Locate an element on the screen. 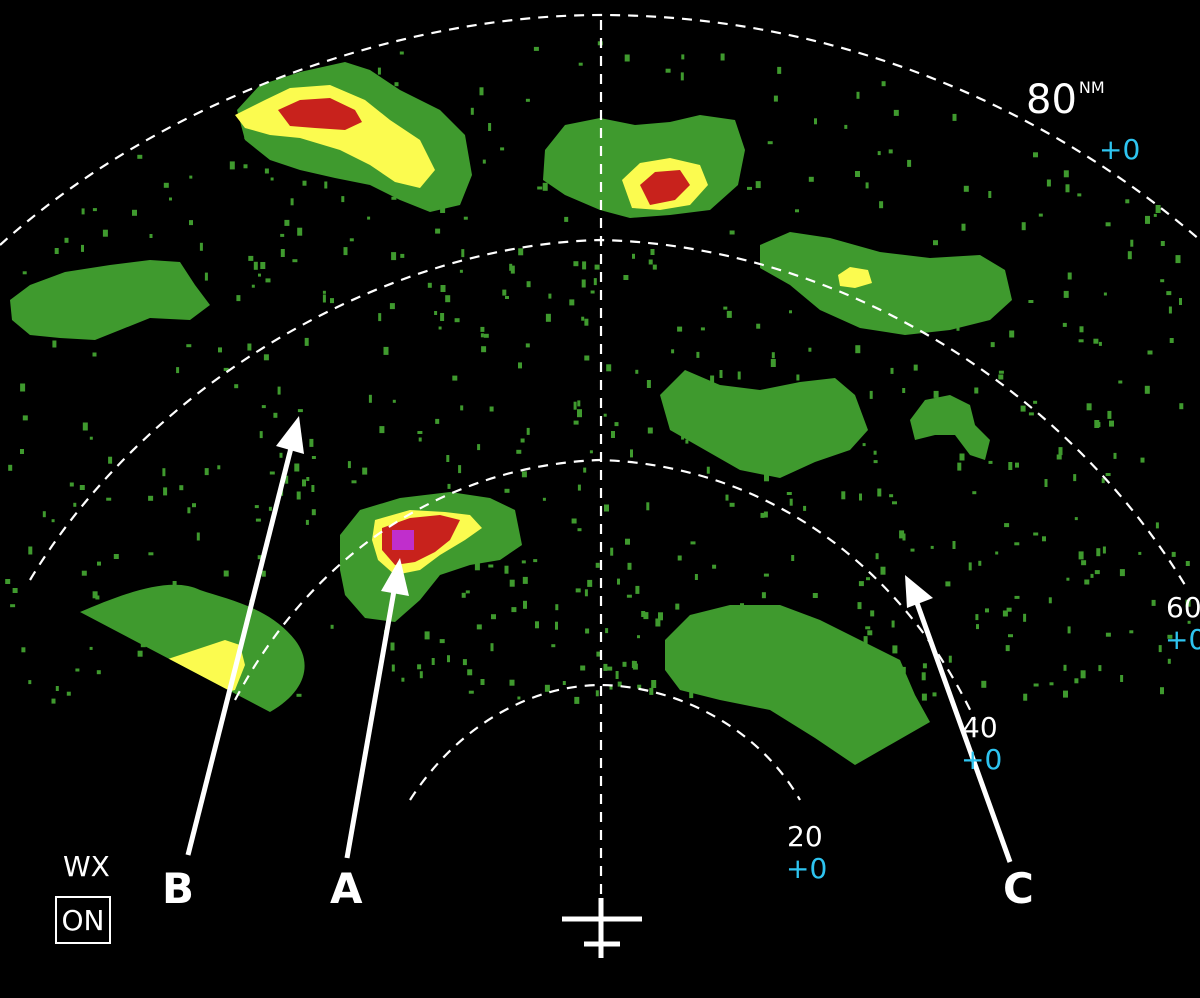 The width and height of the screenshot is (1200, 998). aircraft-symbol-icon is located at coordinates (602, 928).